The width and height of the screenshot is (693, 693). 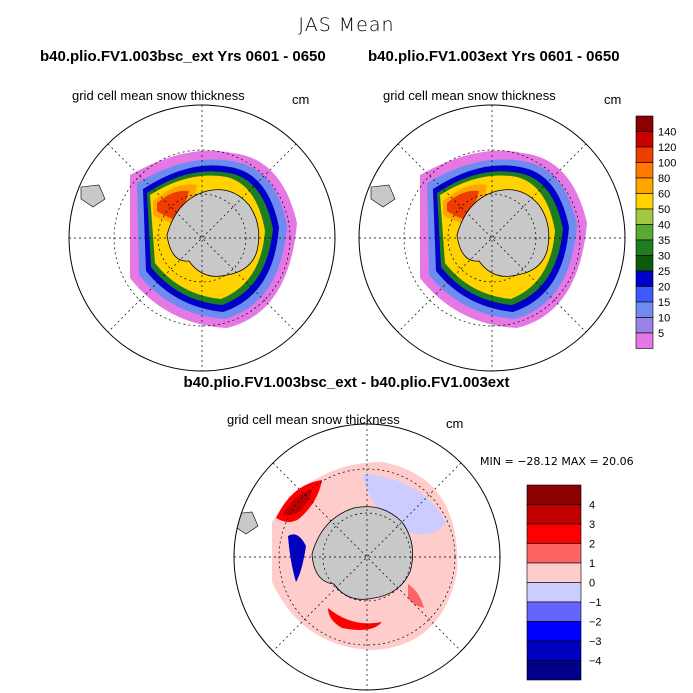 I want to click on right-polar-map, so click(x=492, y=238).